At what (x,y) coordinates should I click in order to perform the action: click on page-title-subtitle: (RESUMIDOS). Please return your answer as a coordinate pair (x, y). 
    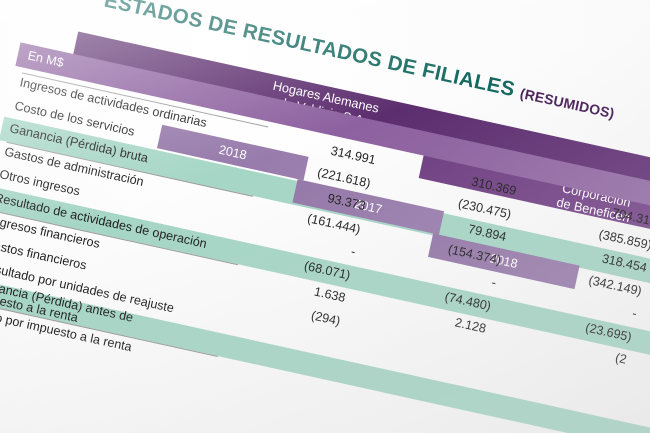
    Looking at the image, I should click on (567, 103).